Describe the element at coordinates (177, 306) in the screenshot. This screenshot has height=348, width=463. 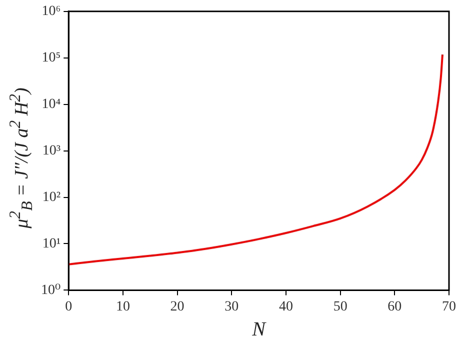
I see `x-tick-label: 20` at that location.